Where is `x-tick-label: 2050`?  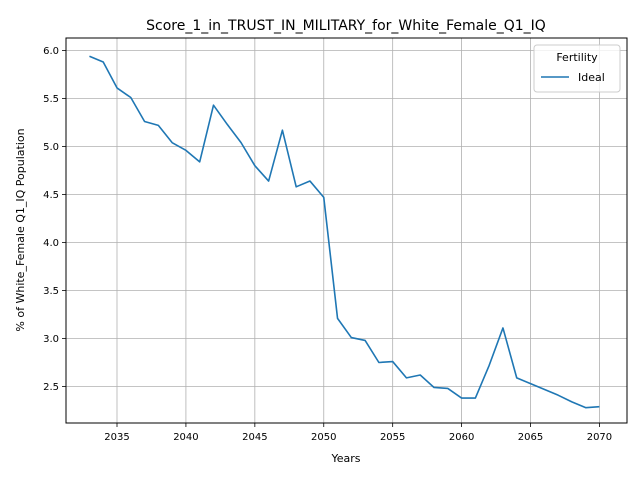 x-tick-label: 2050 is located at coordinates (323, 437).